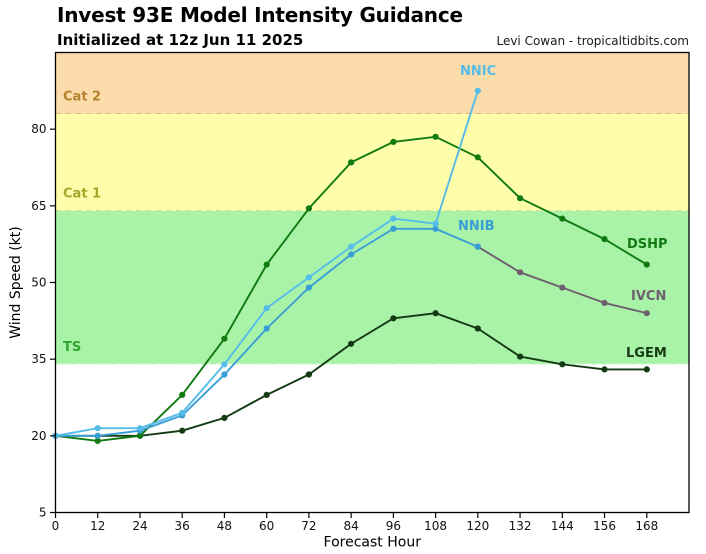 Image resolution: width=706 pixels, height=554 pixels. I want to click on credit-text: Levi Cowan - tropicaltidbits.com, so click(592, 41).